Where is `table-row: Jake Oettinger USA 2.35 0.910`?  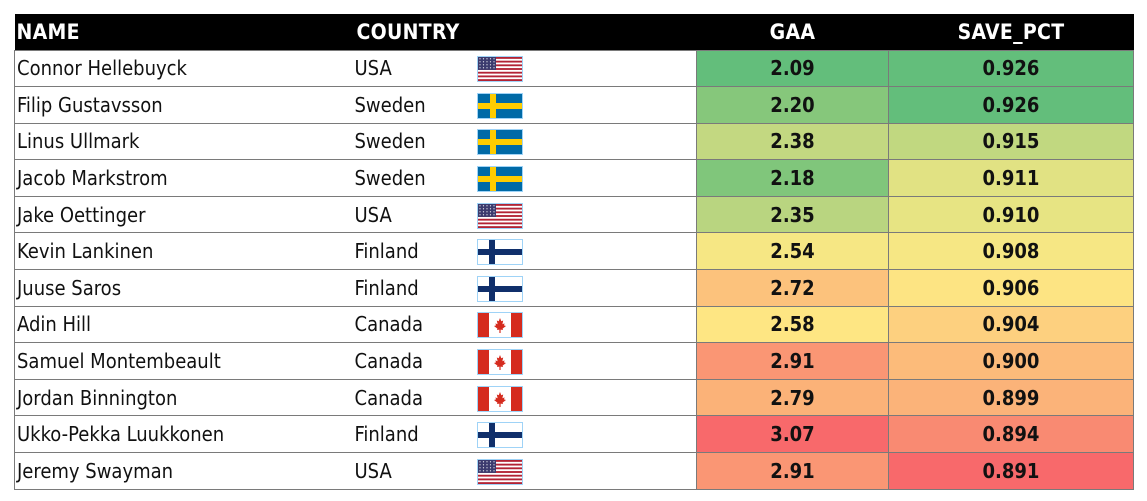
table-row: Jake Oettinger USA 2.35 0.910 is located at coordinates (574, 215).